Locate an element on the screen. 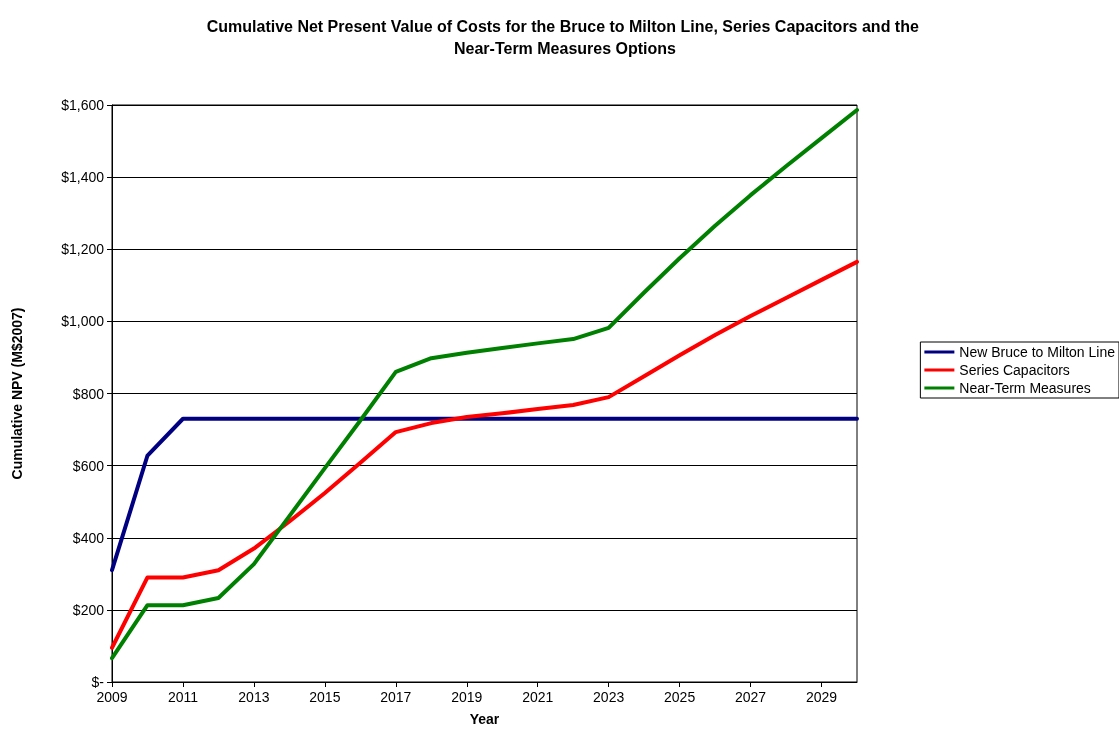 The width and height of the screenshot is (1119, 740). x-tick-label: 2013 is located at coordinates (254, 697).